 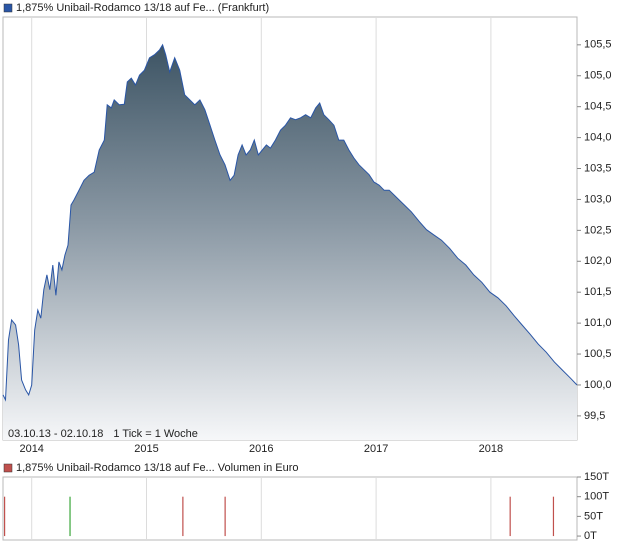 I want to click on y-tick-label: 99,5, so click(x=594, y=416).